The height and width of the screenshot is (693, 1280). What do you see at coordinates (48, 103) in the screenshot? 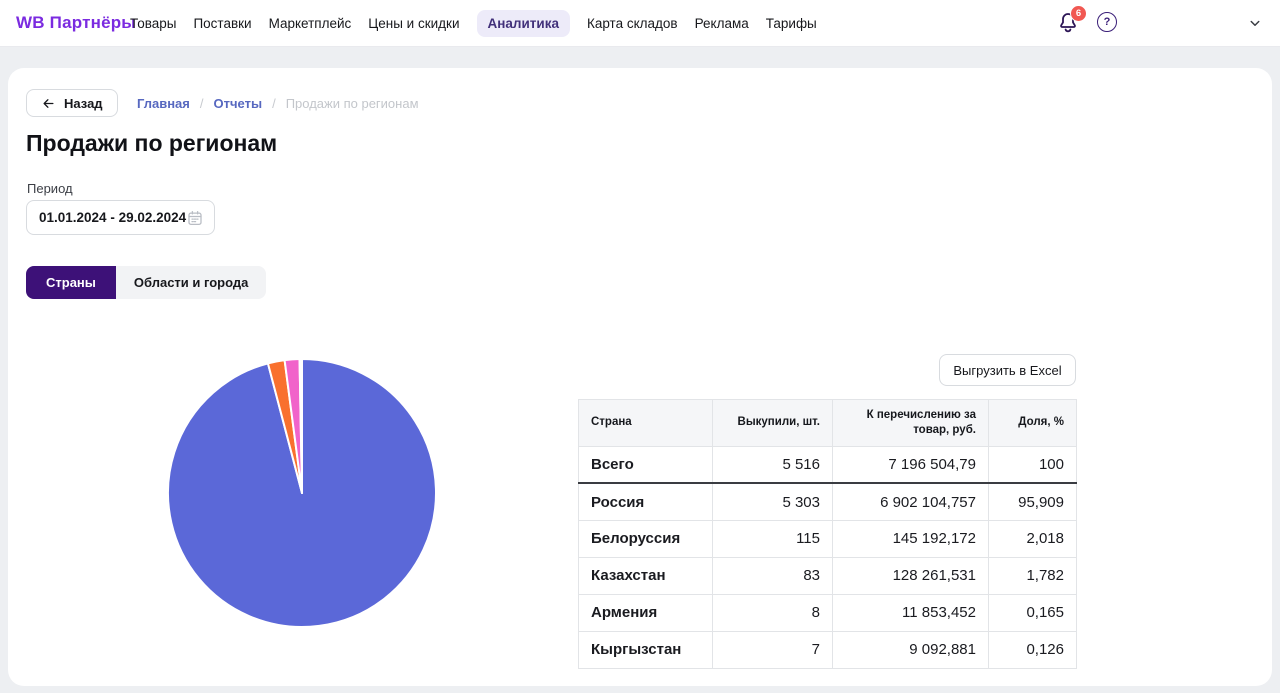
I see `back-arrow-icon` at bounding box center [48, 103].